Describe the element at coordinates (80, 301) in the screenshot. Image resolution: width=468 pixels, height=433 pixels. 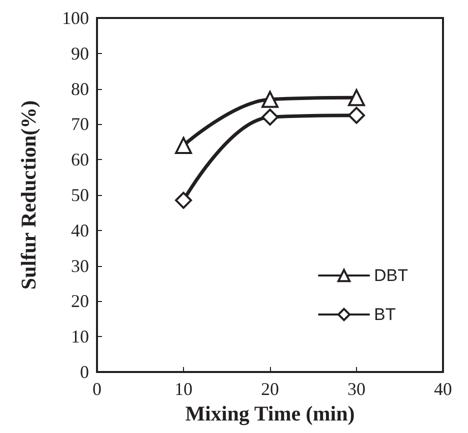
I see `y-tick-label: 20` at that location.